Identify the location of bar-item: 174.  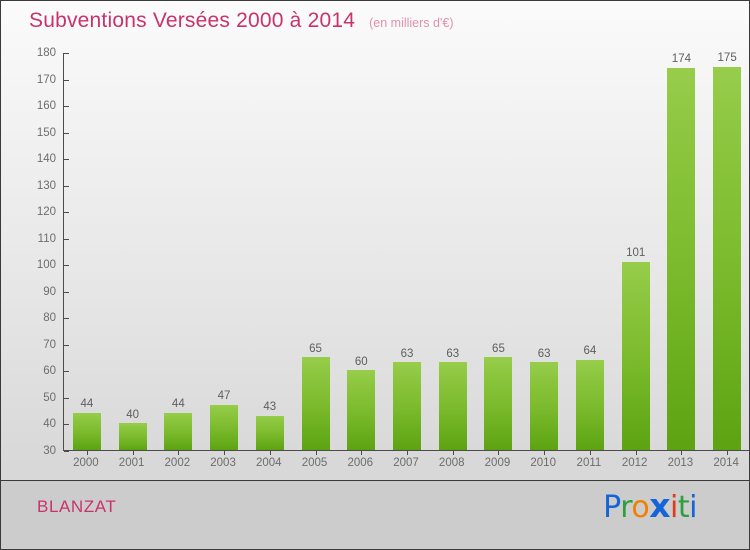
(681, 251).